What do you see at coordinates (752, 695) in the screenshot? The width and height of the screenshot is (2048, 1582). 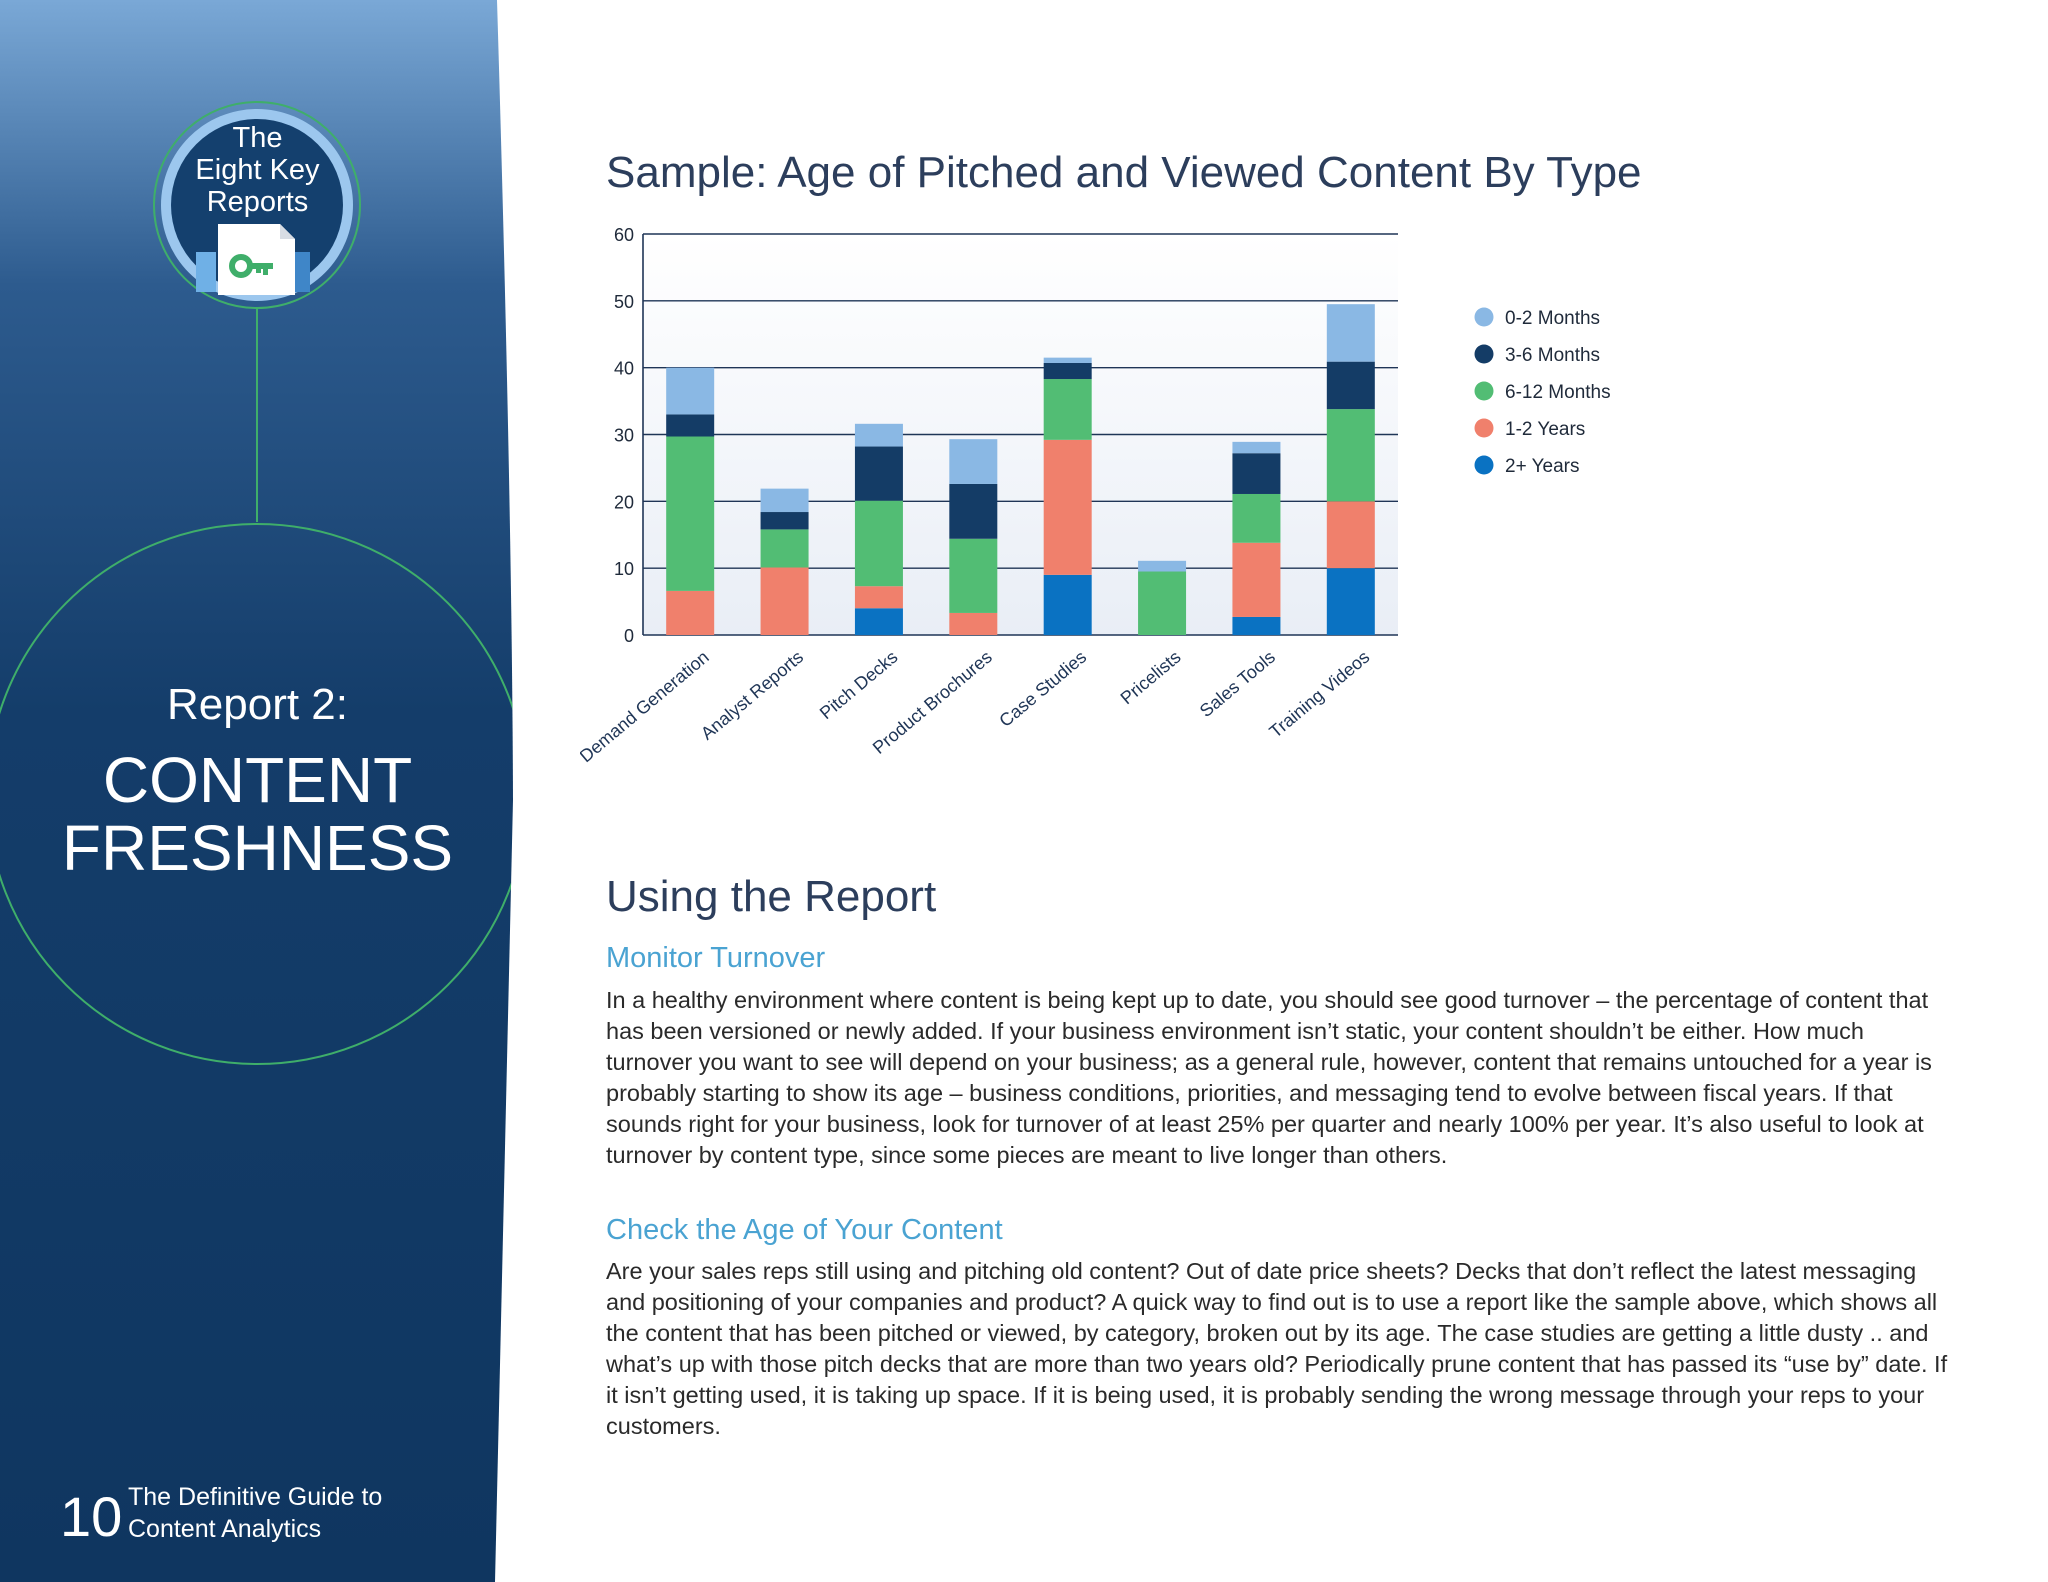 I see `x-tick-label: Analyst Reports` at bounding box center [752, 695].